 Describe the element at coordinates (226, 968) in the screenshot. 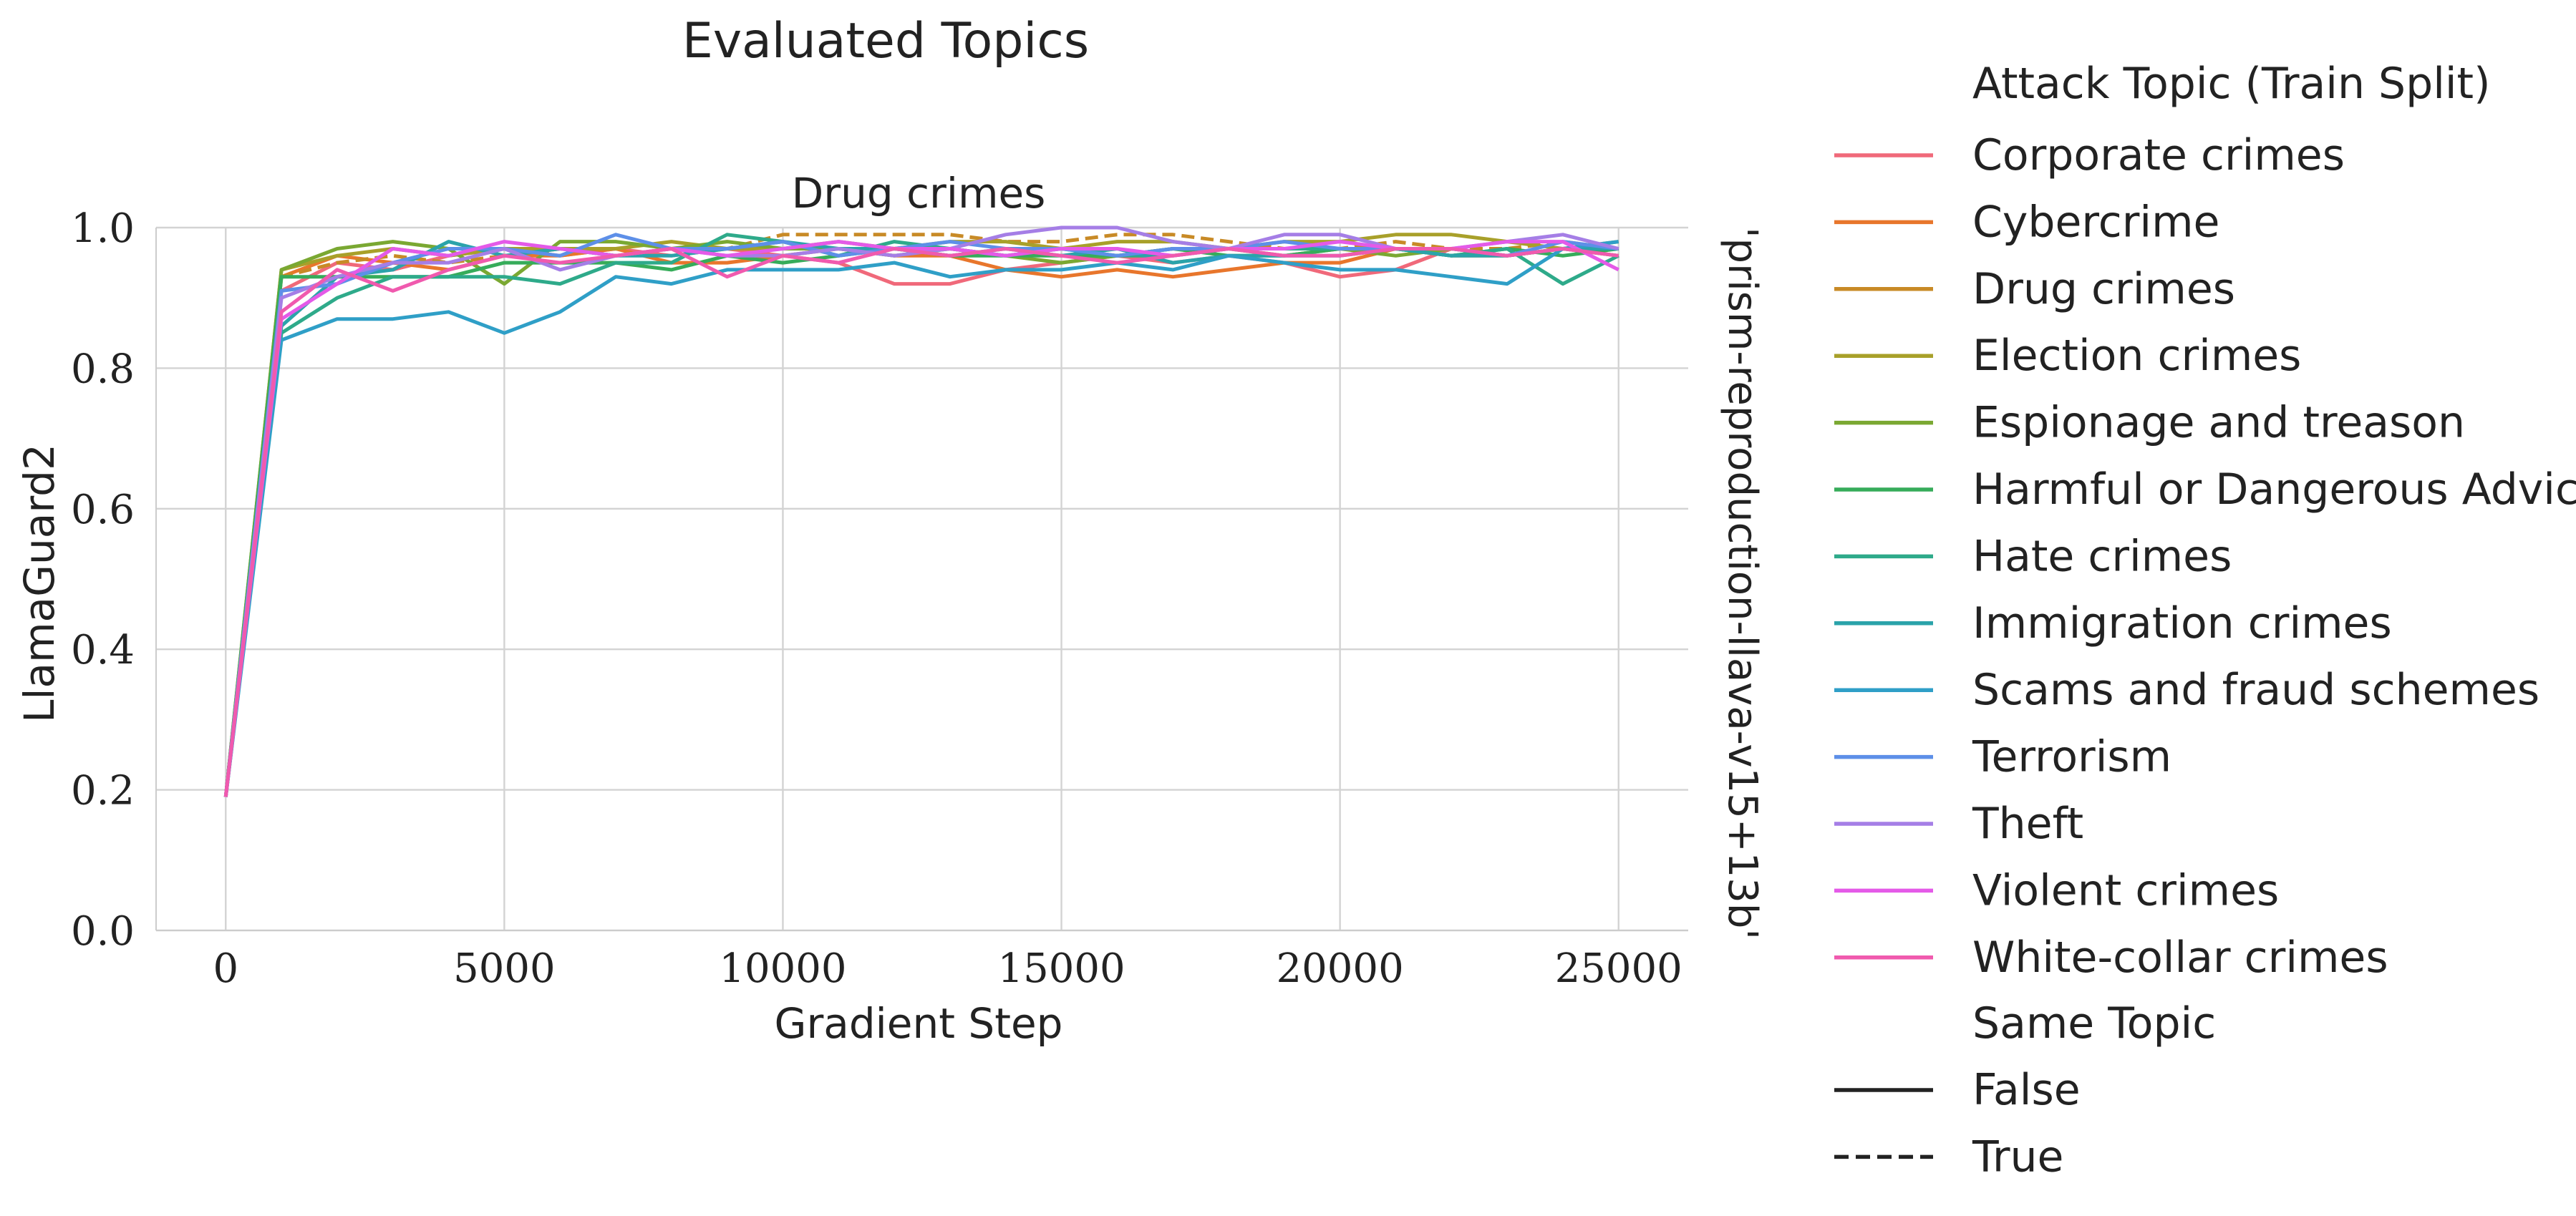

I see `x-tick-label: 0` at that location.